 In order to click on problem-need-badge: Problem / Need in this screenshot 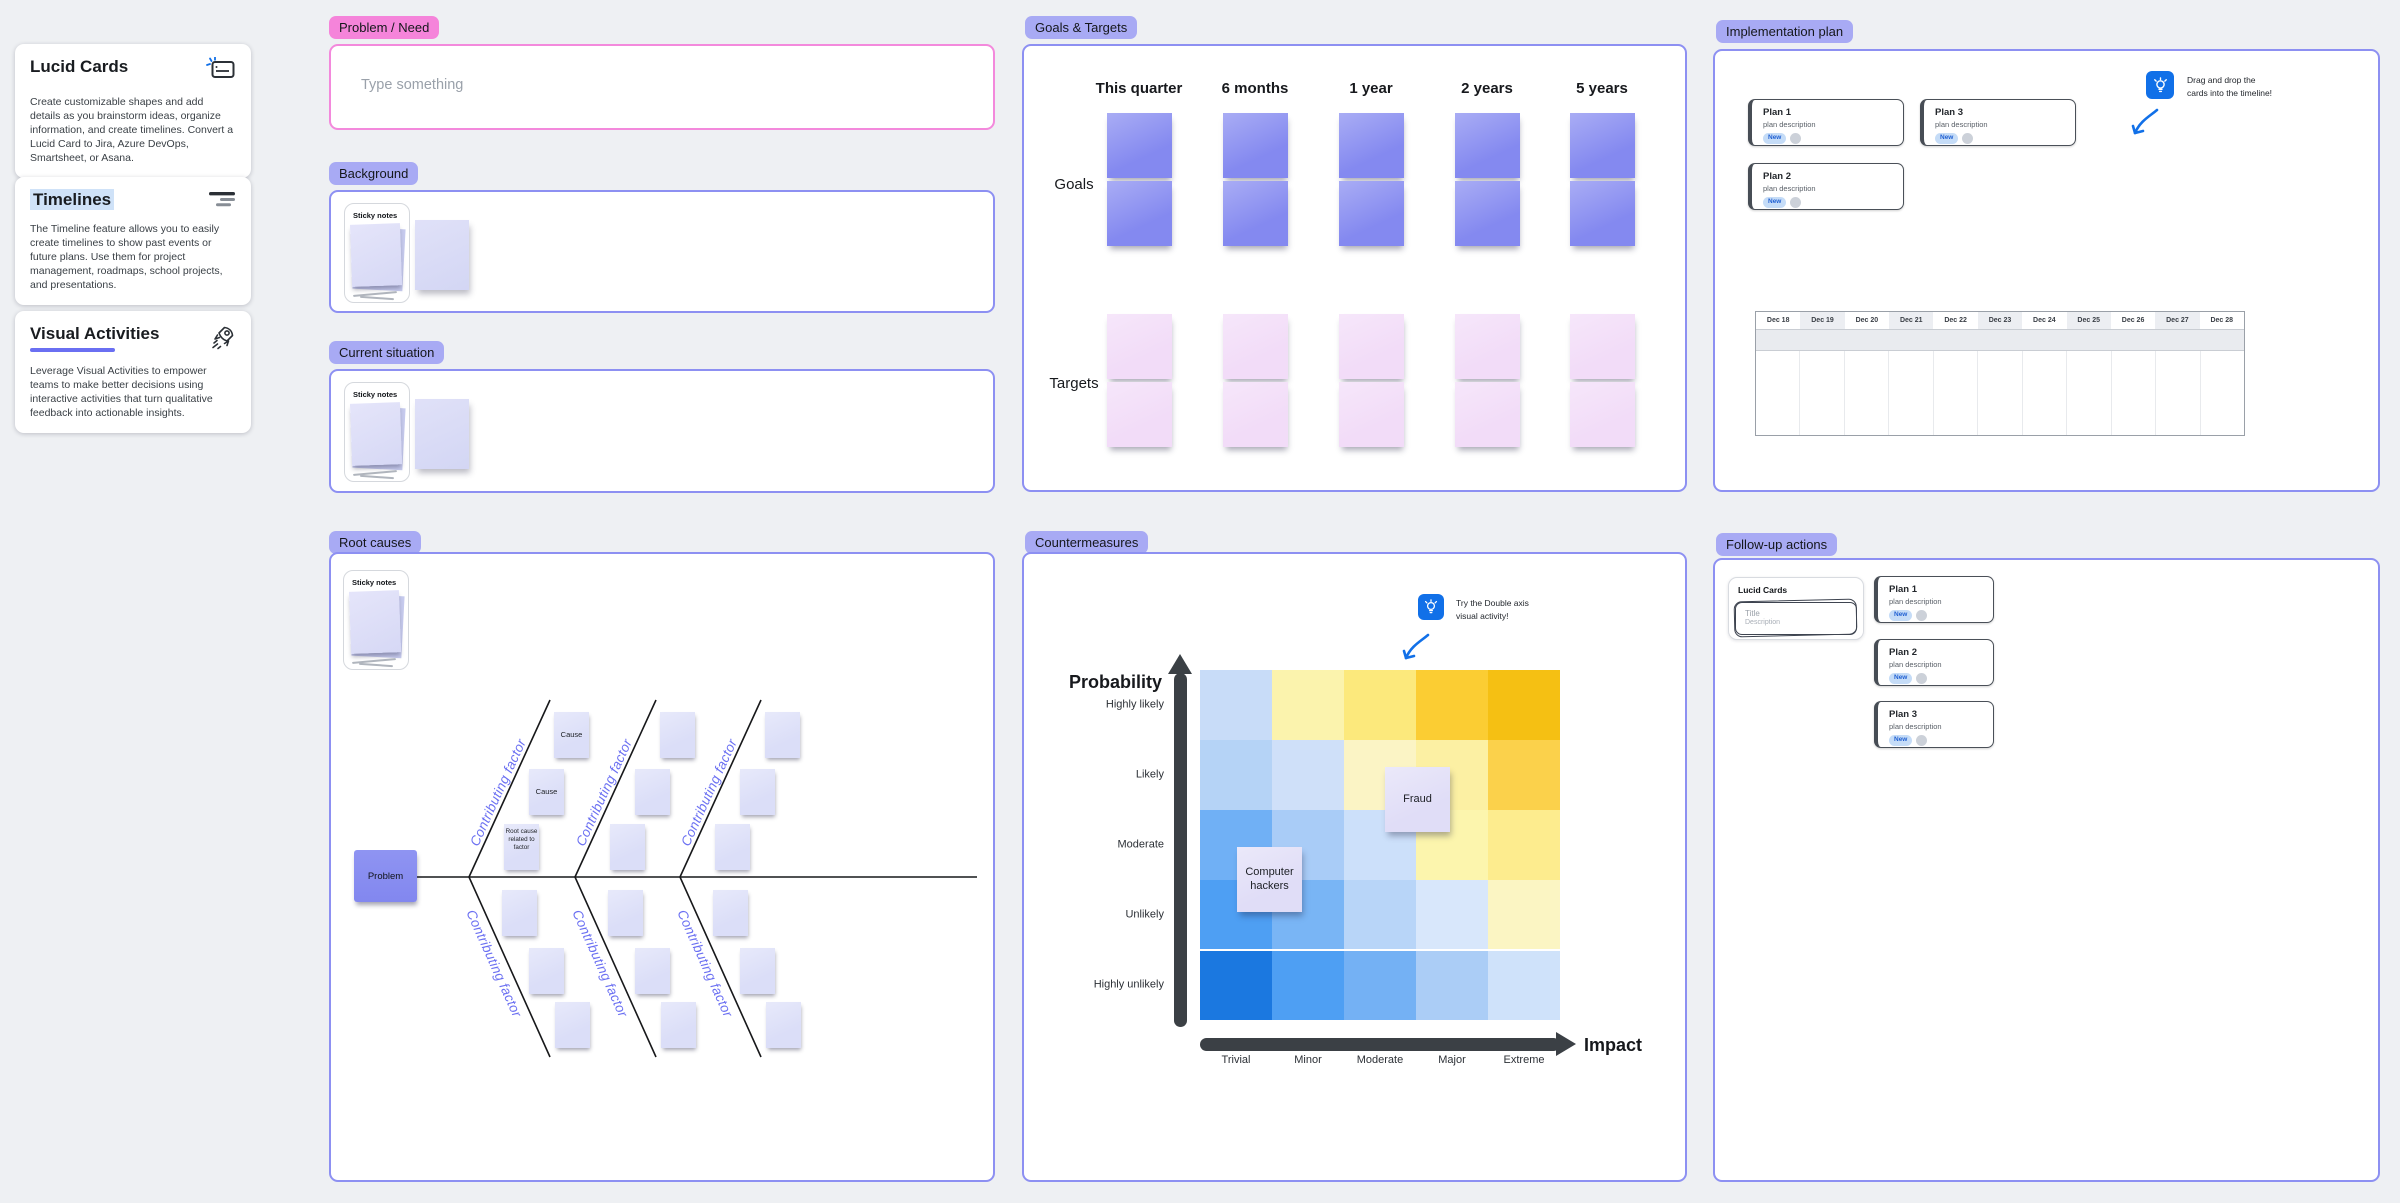, I will do `click(384, 27)`.